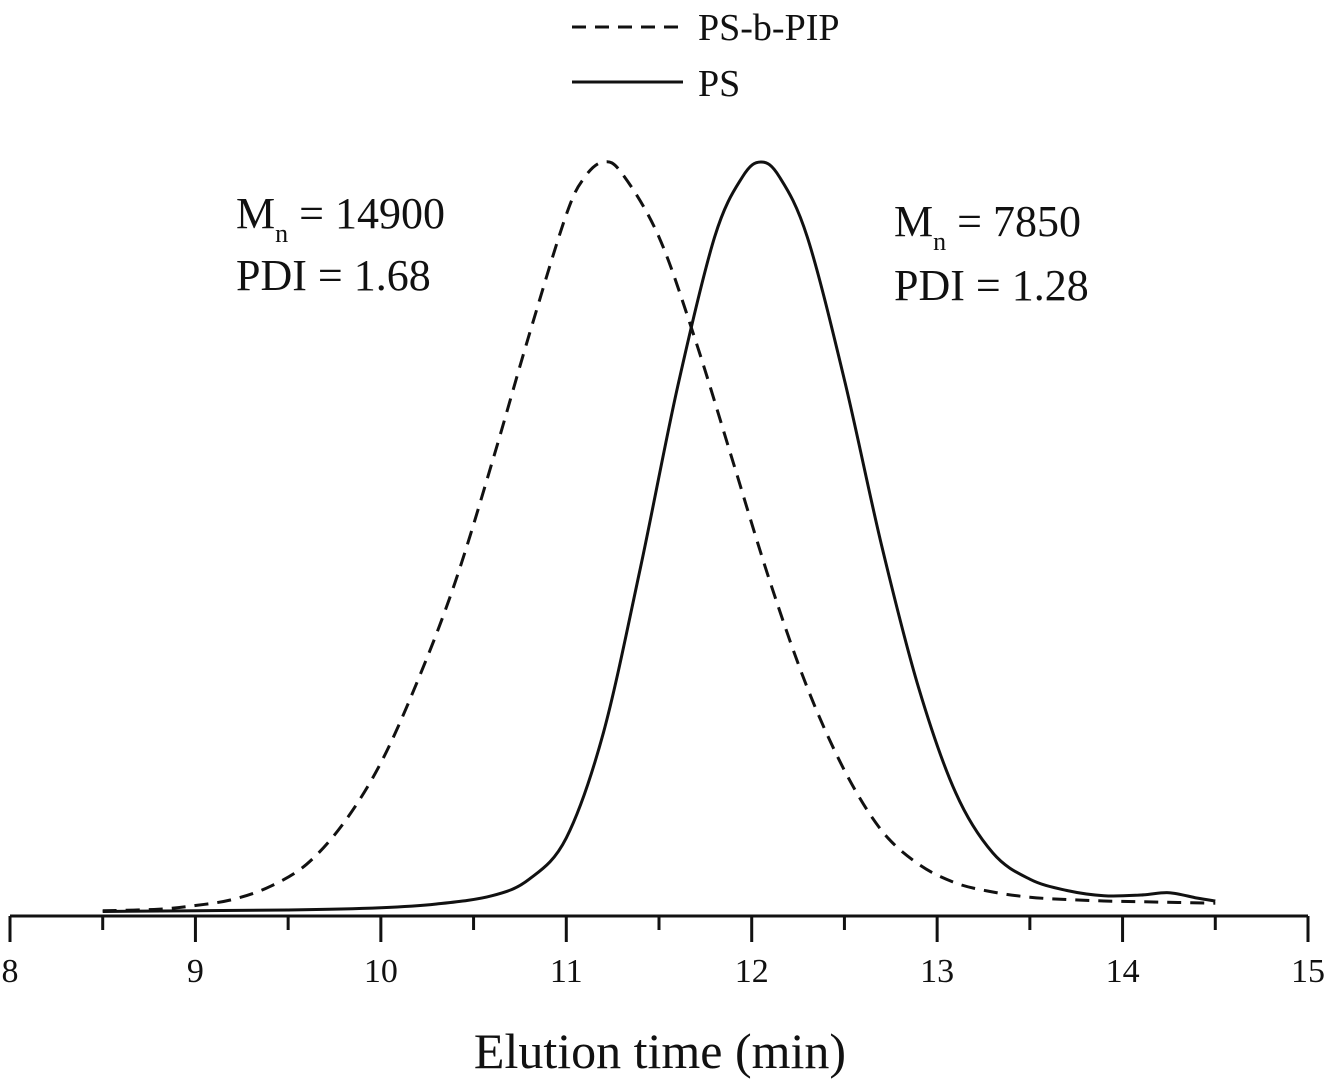  Describe the element at coordinates (1123, 971) in the screenshot. I see `x-tick-label-14: 14` at that location.